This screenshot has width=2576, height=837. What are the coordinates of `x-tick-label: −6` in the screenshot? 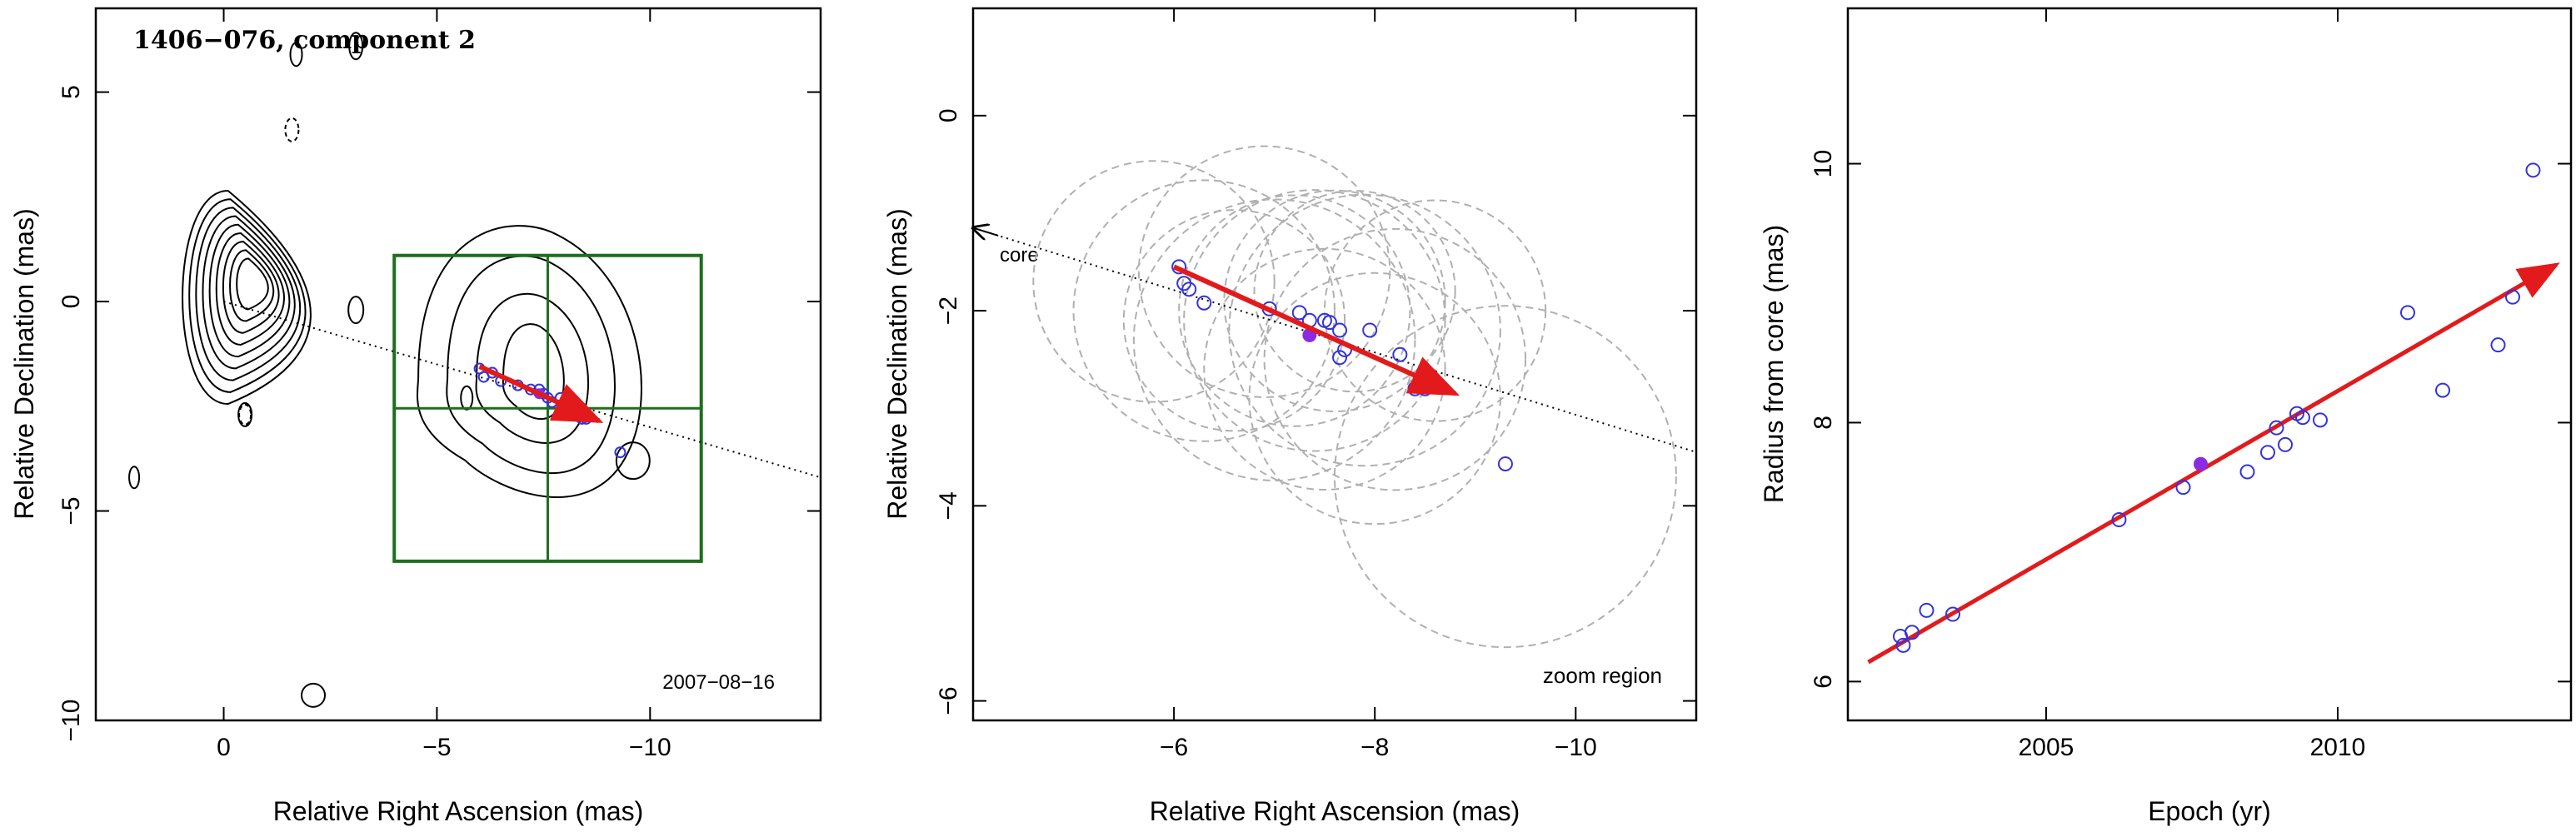 It's located at (1174, 747).